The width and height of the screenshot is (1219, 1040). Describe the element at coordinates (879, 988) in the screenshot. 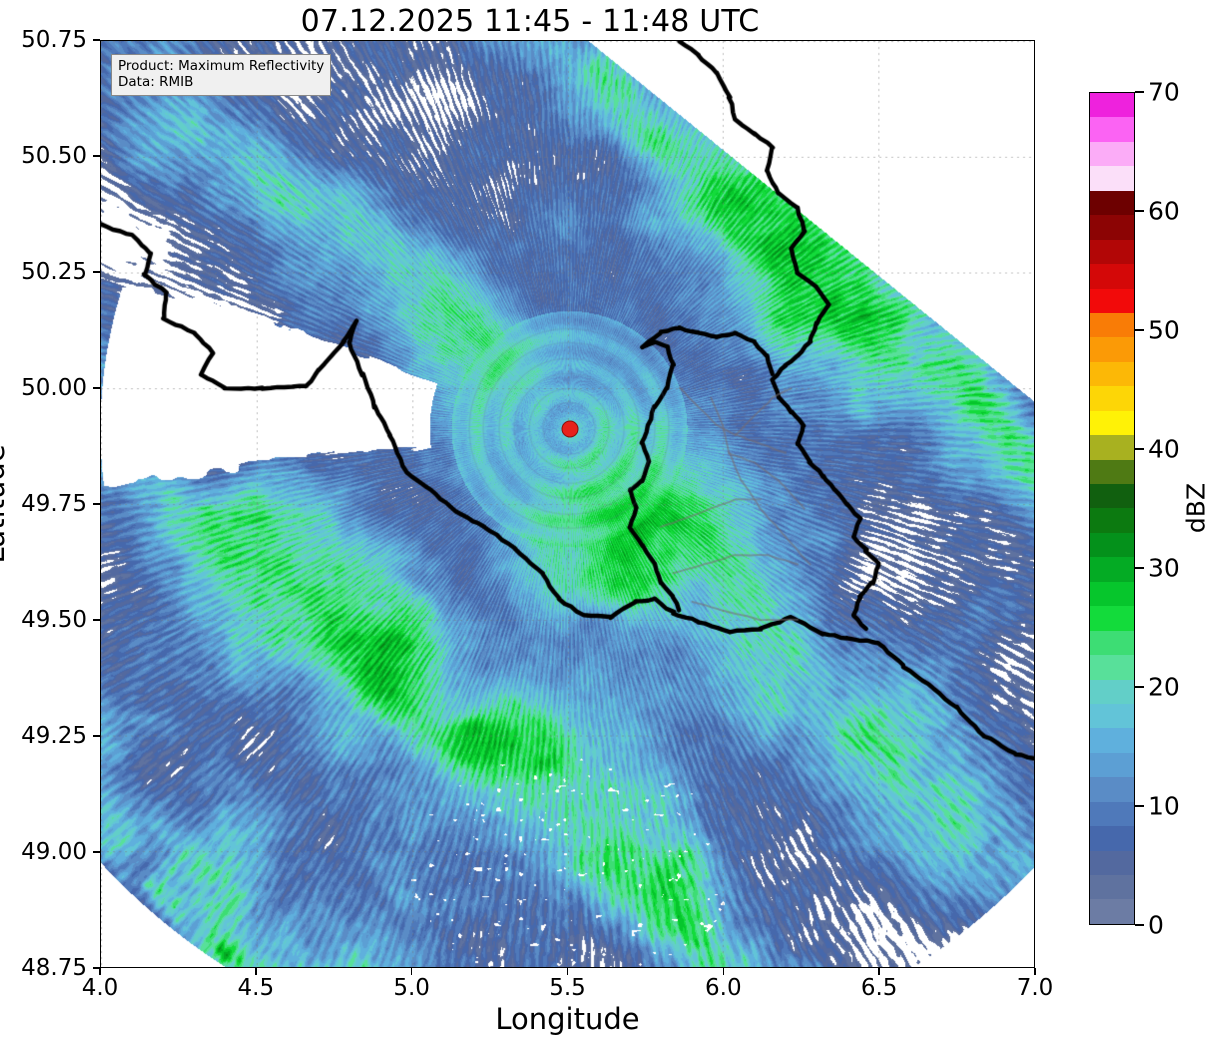

I see `x-tick-label: 6.5` at that location.